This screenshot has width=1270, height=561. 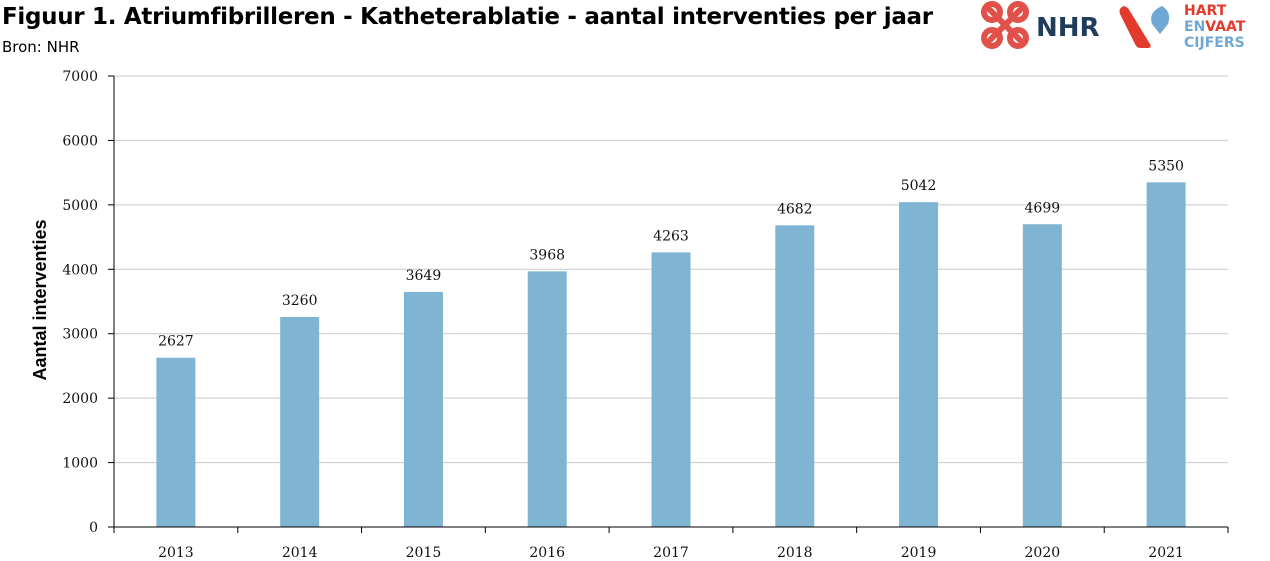 What do you see at coordinates (424, 553) in the screenshot?
I see `x-tick-label: 2015` at bounding box center [424, 553].